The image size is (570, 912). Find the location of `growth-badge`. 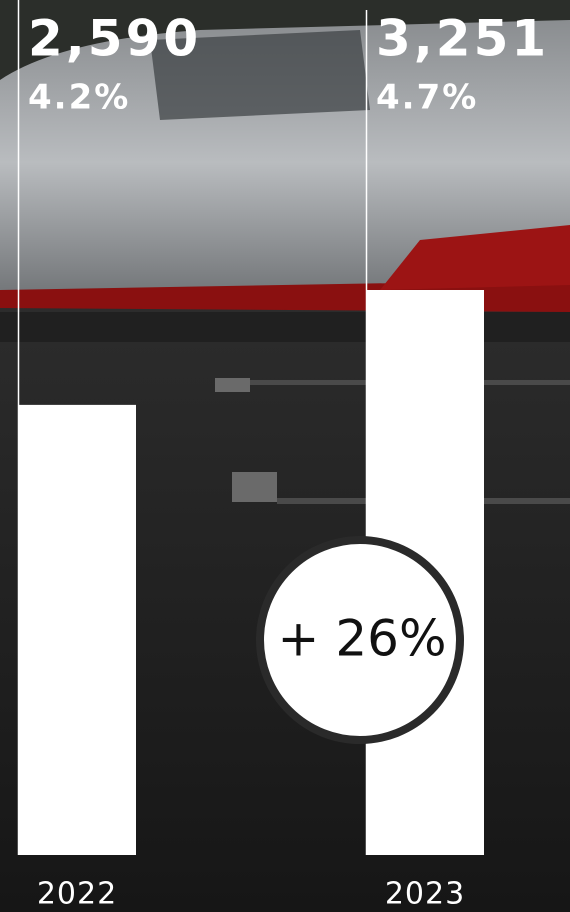

growth-badge is located at coordinates (360, 640).